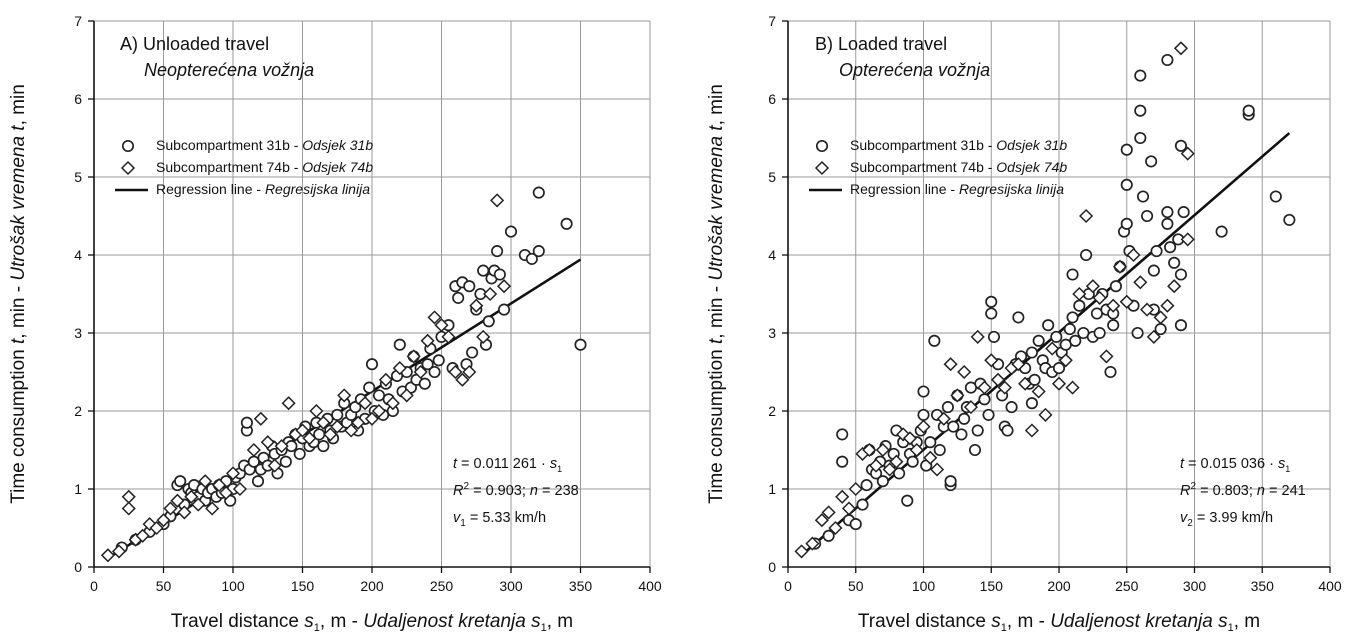 The image size is (1349, 639). What do you see at coordinates (78, 411) in the screenshot?
I see `y-tick-label: 2` at bounding box center [78, 411].